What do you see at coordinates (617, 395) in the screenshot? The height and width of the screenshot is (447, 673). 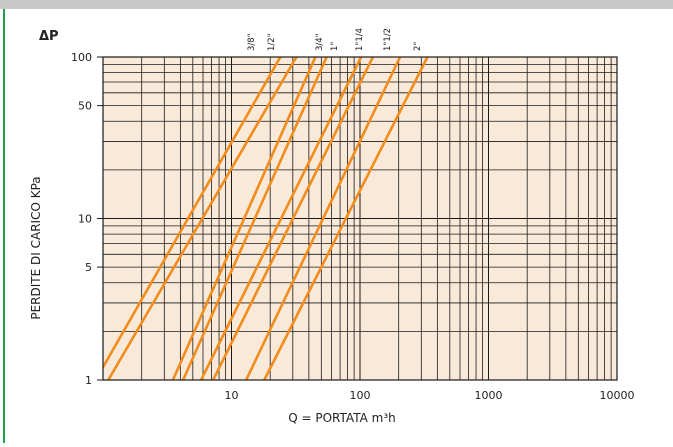 I see `x-tick-label: 10000` at bounding box center [617, 395].